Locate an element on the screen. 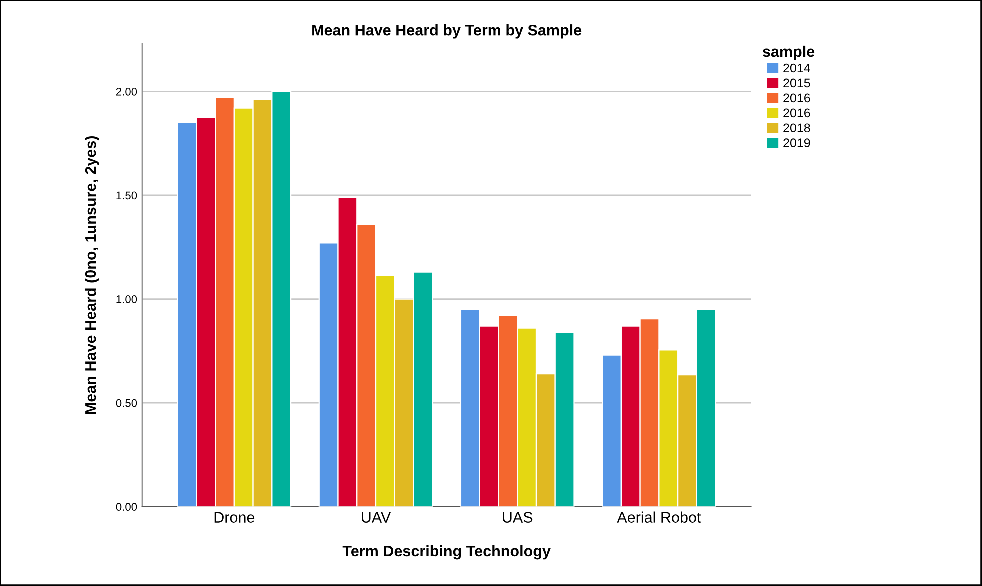 This screenshot has height=586, width=982. y-tick-label: 0.00 is located at coordinates (127, 507).